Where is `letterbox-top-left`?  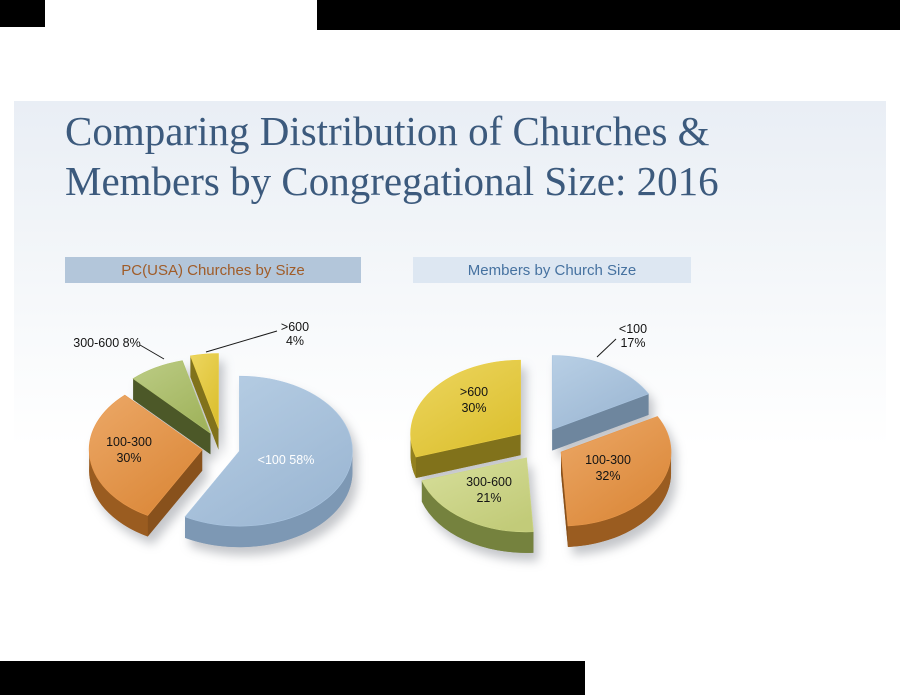 letterbox-top-left is located at coordinates (22, 13).